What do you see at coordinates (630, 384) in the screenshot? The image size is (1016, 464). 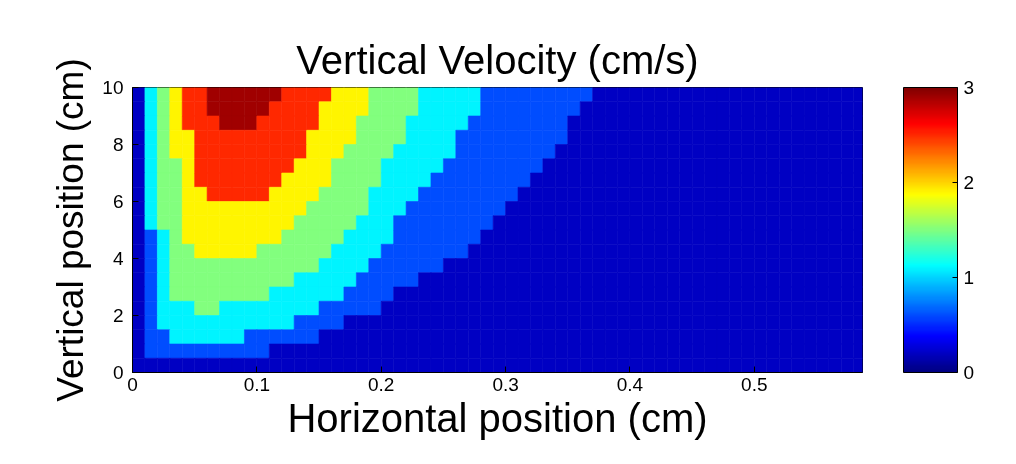 I see `x-tick-label: 0.4` at bounding box center [630, 384].